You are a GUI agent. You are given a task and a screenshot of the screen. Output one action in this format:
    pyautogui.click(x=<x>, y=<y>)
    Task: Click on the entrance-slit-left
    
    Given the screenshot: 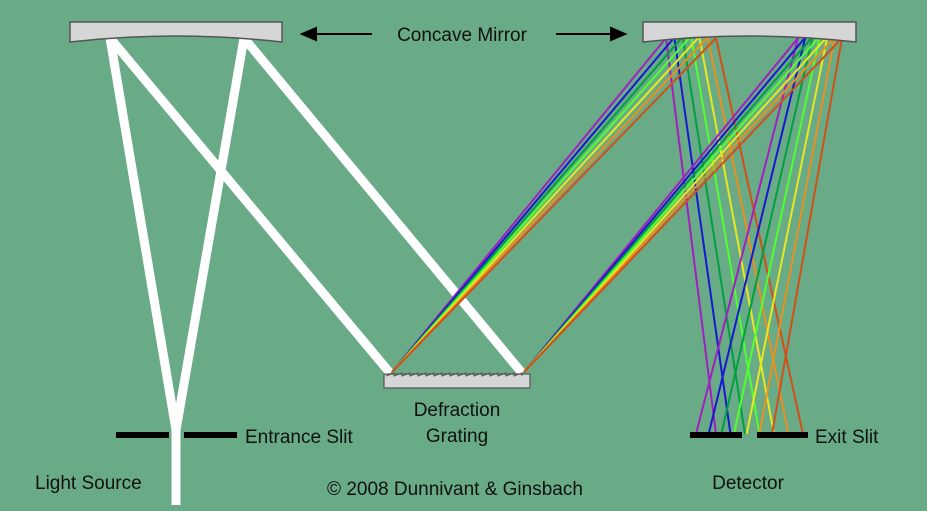 What is the action you would take?
    pyautogui.click(x=142, y=435)
    